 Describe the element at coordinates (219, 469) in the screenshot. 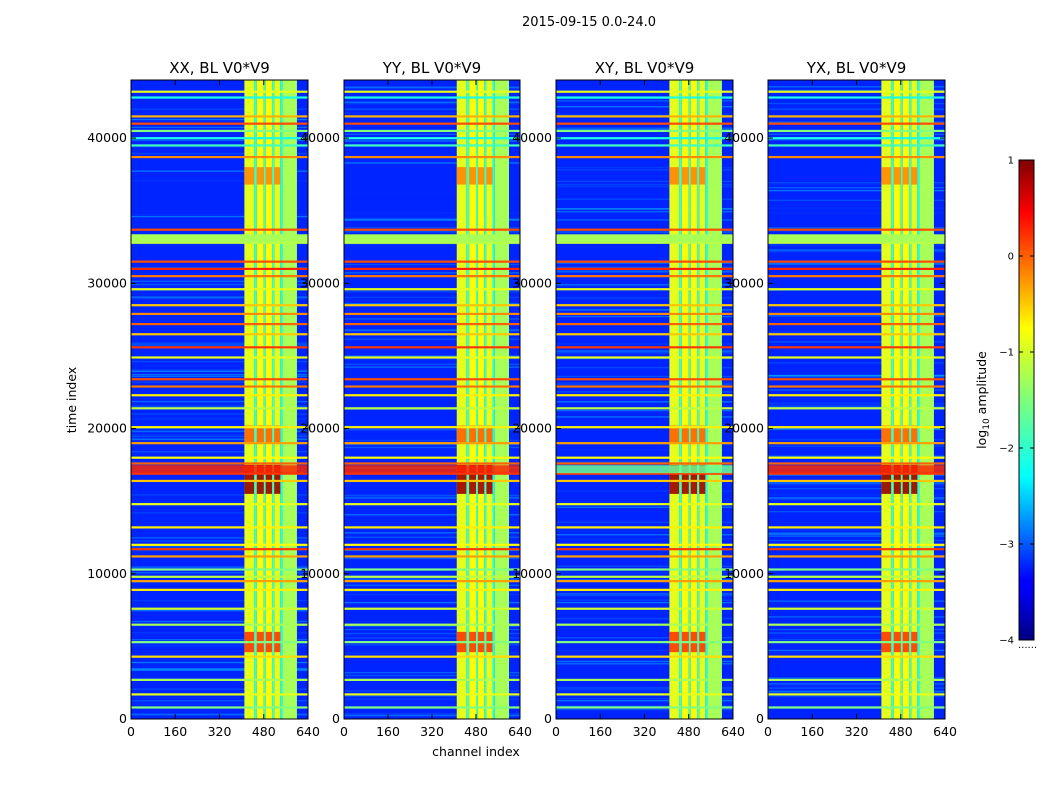

I see `rfi-wide-row` at that location.